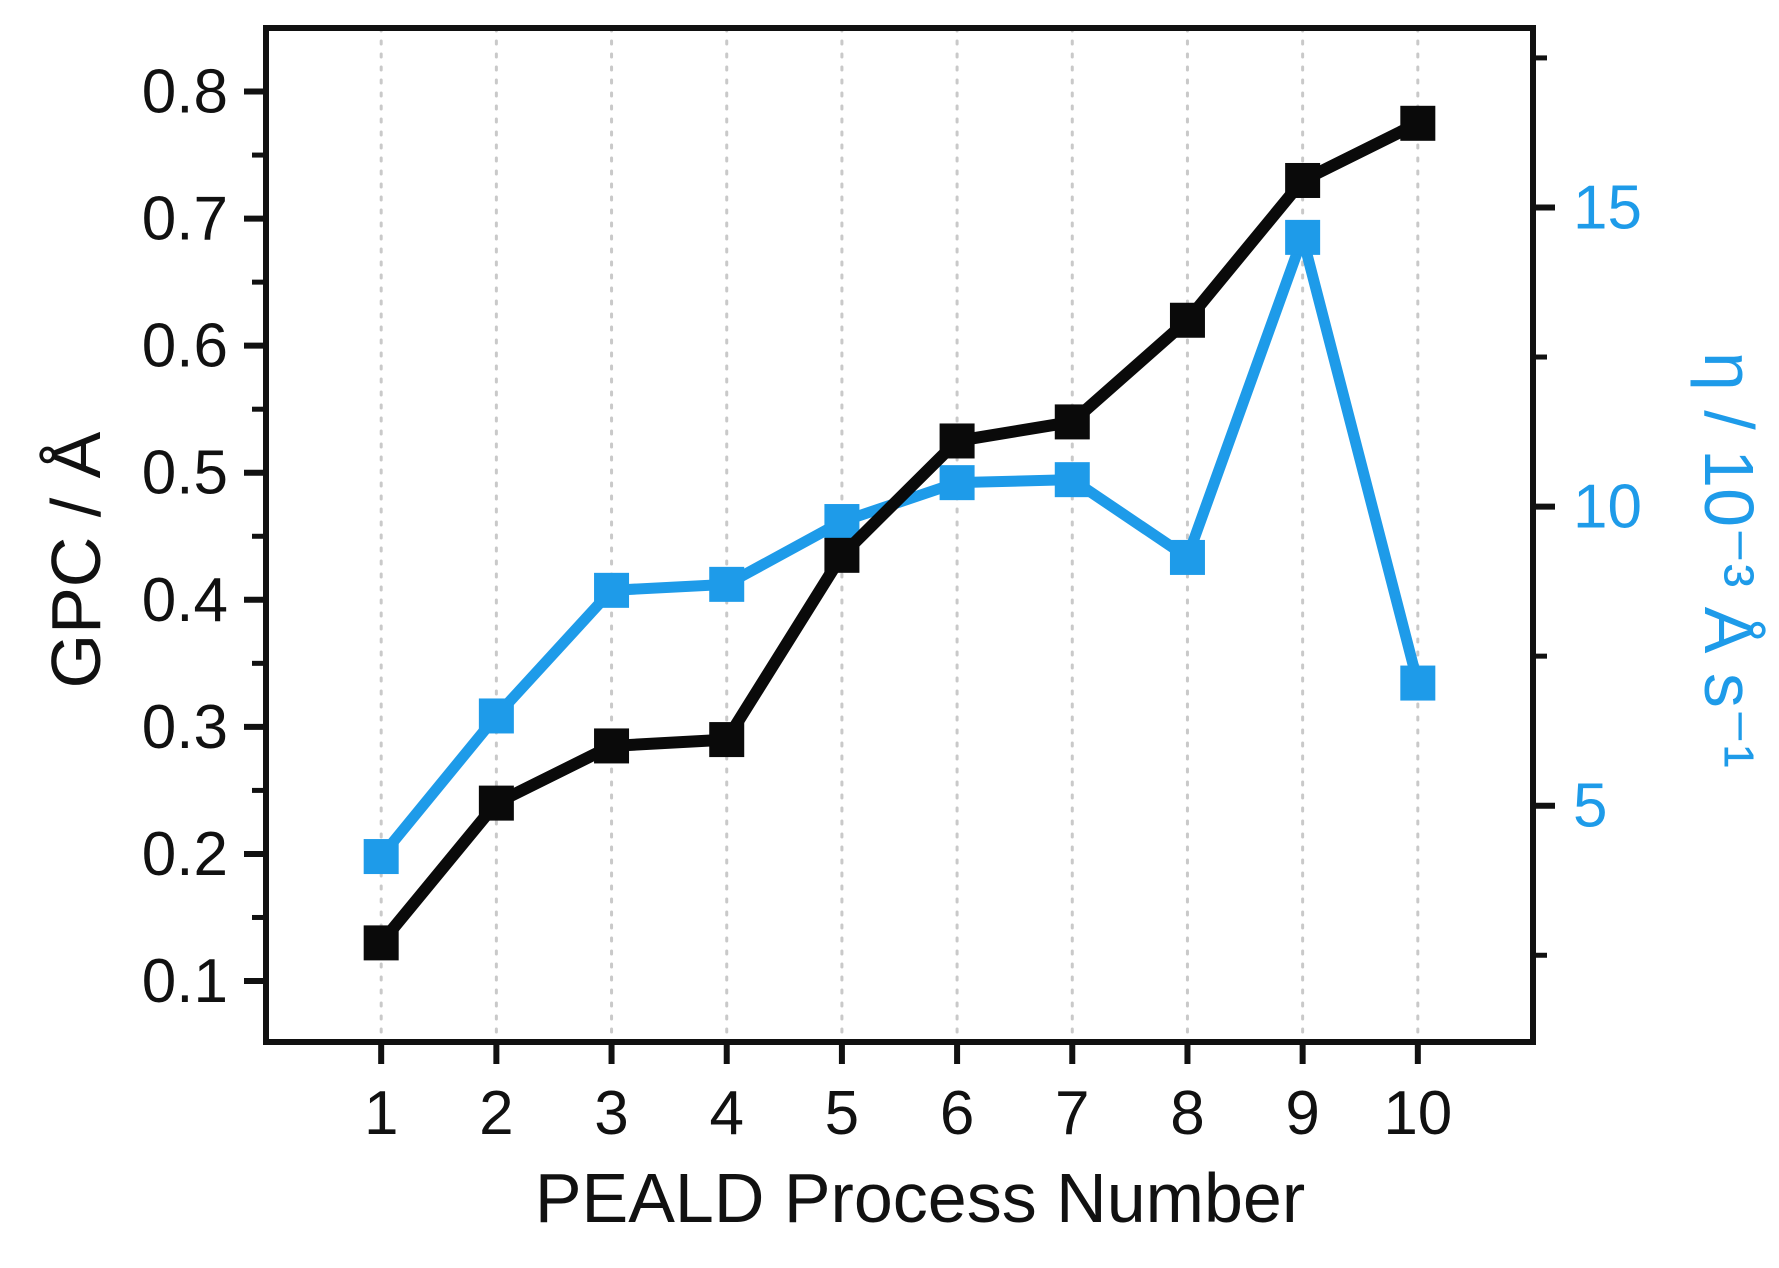 The width and height of the screenshot is (1779, 1268). Describe the element at coordinates (1302, 1113) in the screenshot. I see `x-tick-label: 9` at that location.